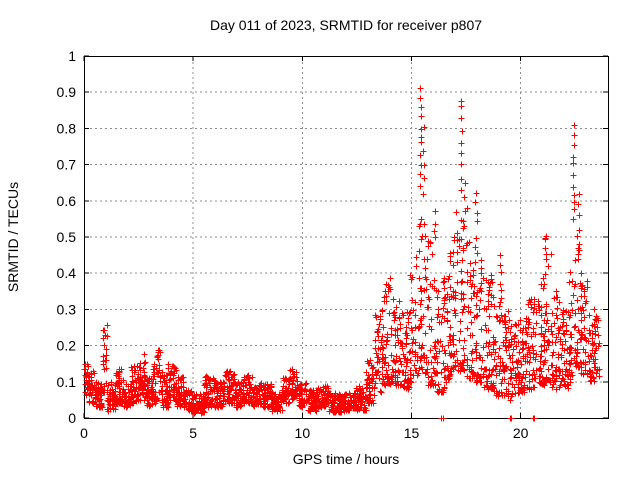 This screenshot has width=640, height=480. What do you see at coordinates (72, 56) in the screenshot?
I see `y-tick-label: 1` at bounding box center [72, 56].